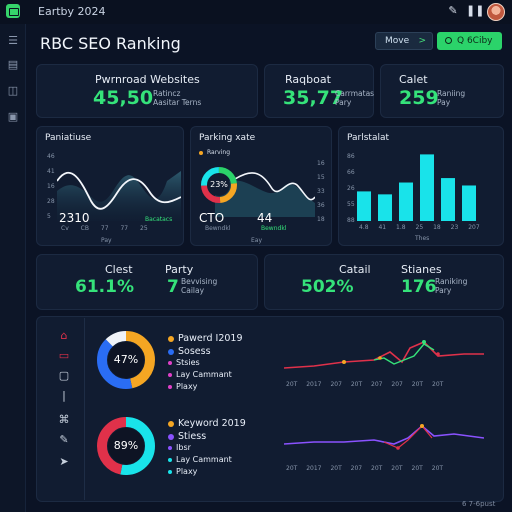  Describe the element at coordinates (179, 269) in the screenshot. I see `stat-label: Party` at that location.